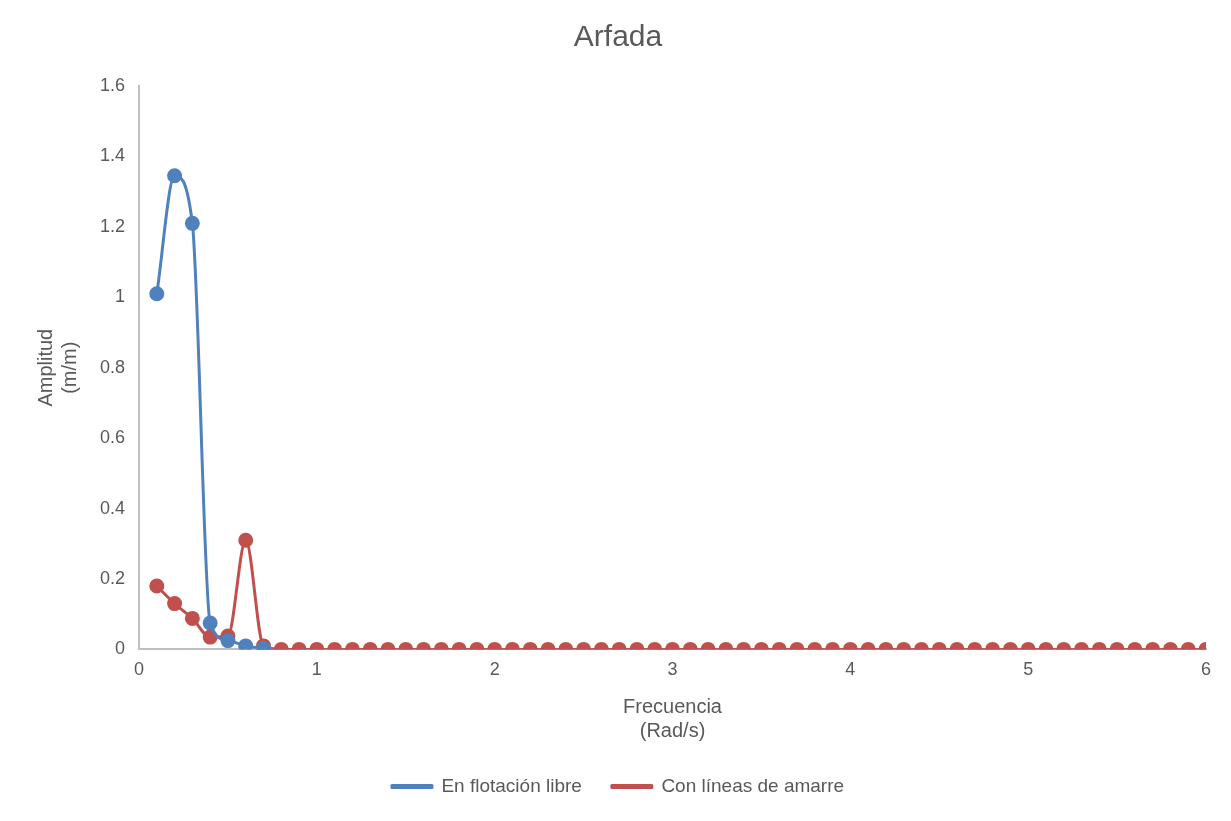 The height and width of the screenshot is (821, 1231). What do you see at coordinates (511, 785) in the screenshot?
I see `legend-label: En flotación libre` at bounding box center [511, 785].